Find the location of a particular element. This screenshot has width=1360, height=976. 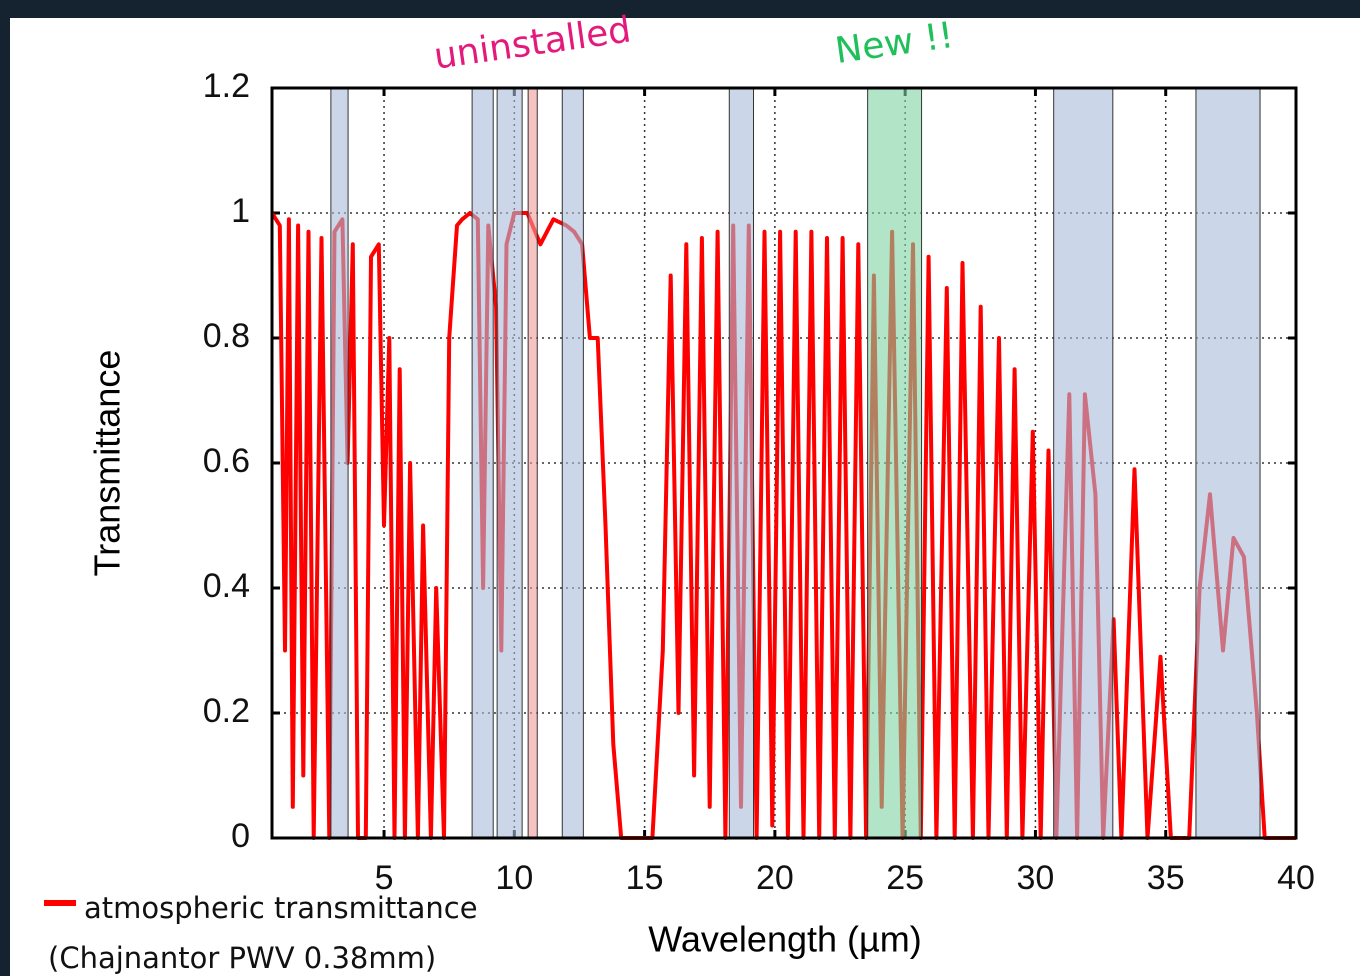

x-tick-label: 30 is located at coordinates (1036, 878).